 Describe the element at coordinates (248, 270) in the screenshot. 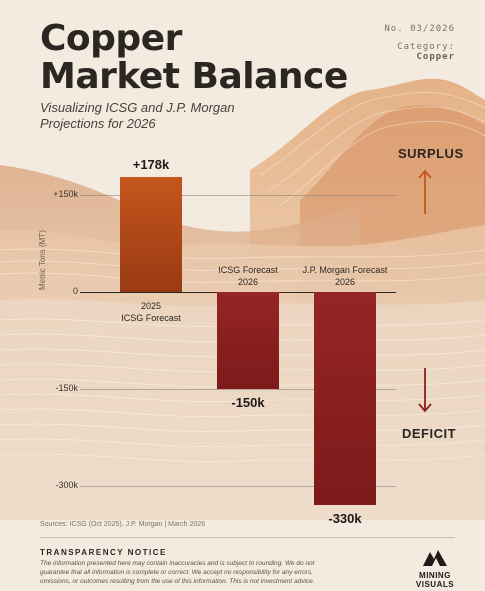

I see `category-label-line-1: ICSG Forecast` at that location.